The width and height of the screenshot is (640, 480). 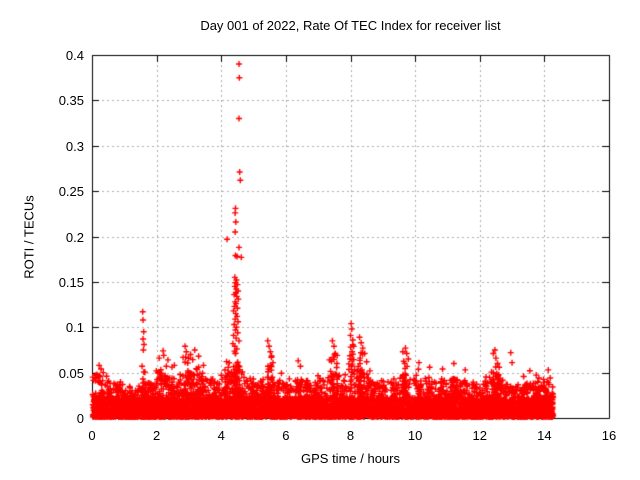 I want to click on x-tick-label: 2, so click(x=157, y=435).